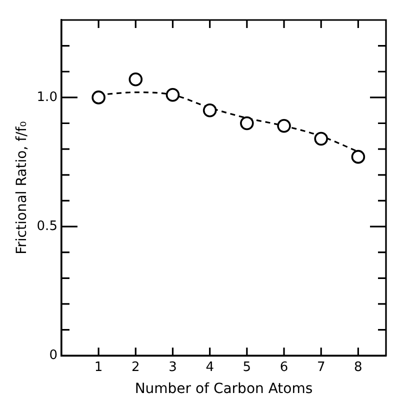 Image resolution: width=418 pixels, height=412 pixels. I want to click on y-axis-title: Frictional Ratio, f/f₀, so click(22, 187).